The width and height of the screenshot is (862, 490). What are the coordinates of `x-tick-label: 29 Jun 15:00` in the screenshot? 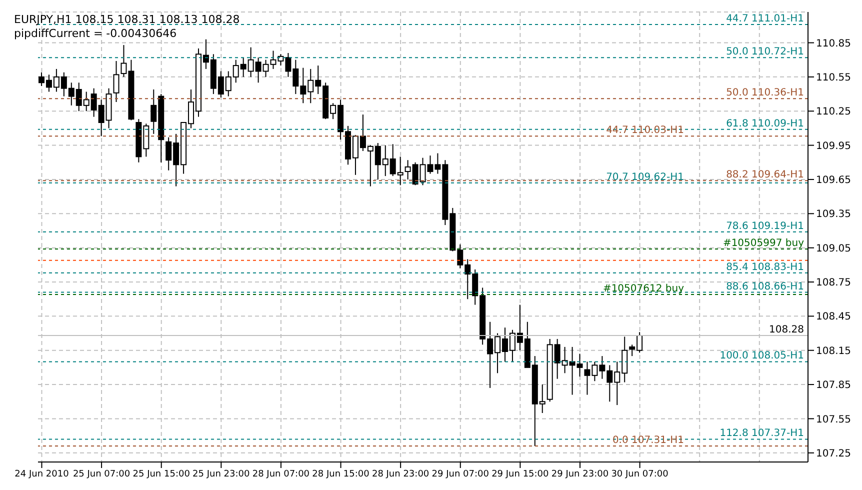 It's located at (521, 474).